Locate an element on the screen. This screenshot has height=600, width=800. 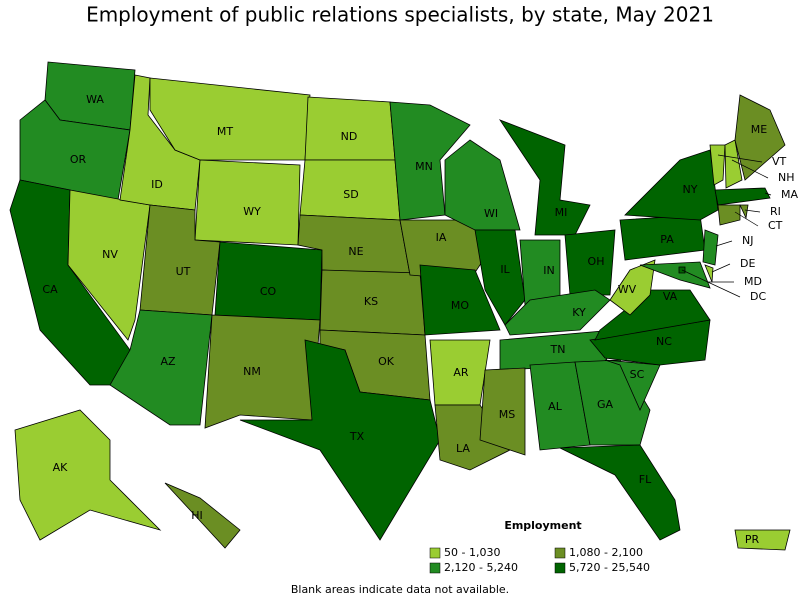
state-label: PR is located at coordinates (752, 539).